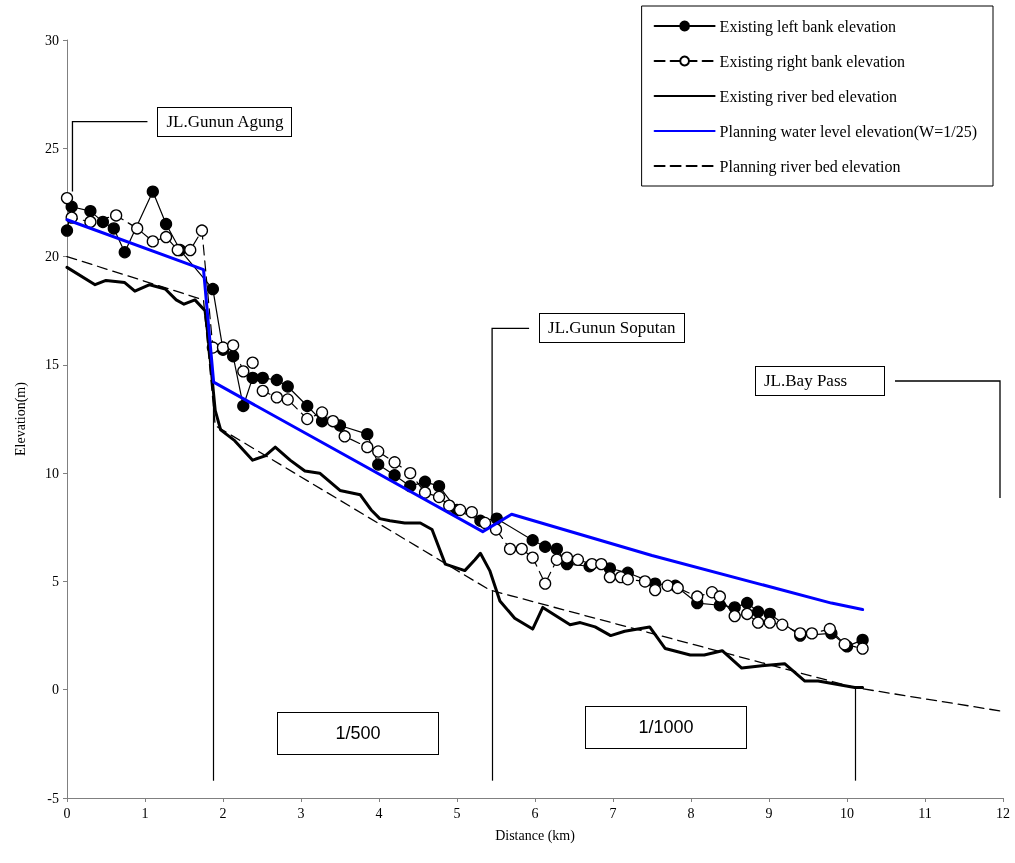 The height and width of the screenshot is (863, 1015). I want to click on y-tick-label: 20, so click(52, 257).